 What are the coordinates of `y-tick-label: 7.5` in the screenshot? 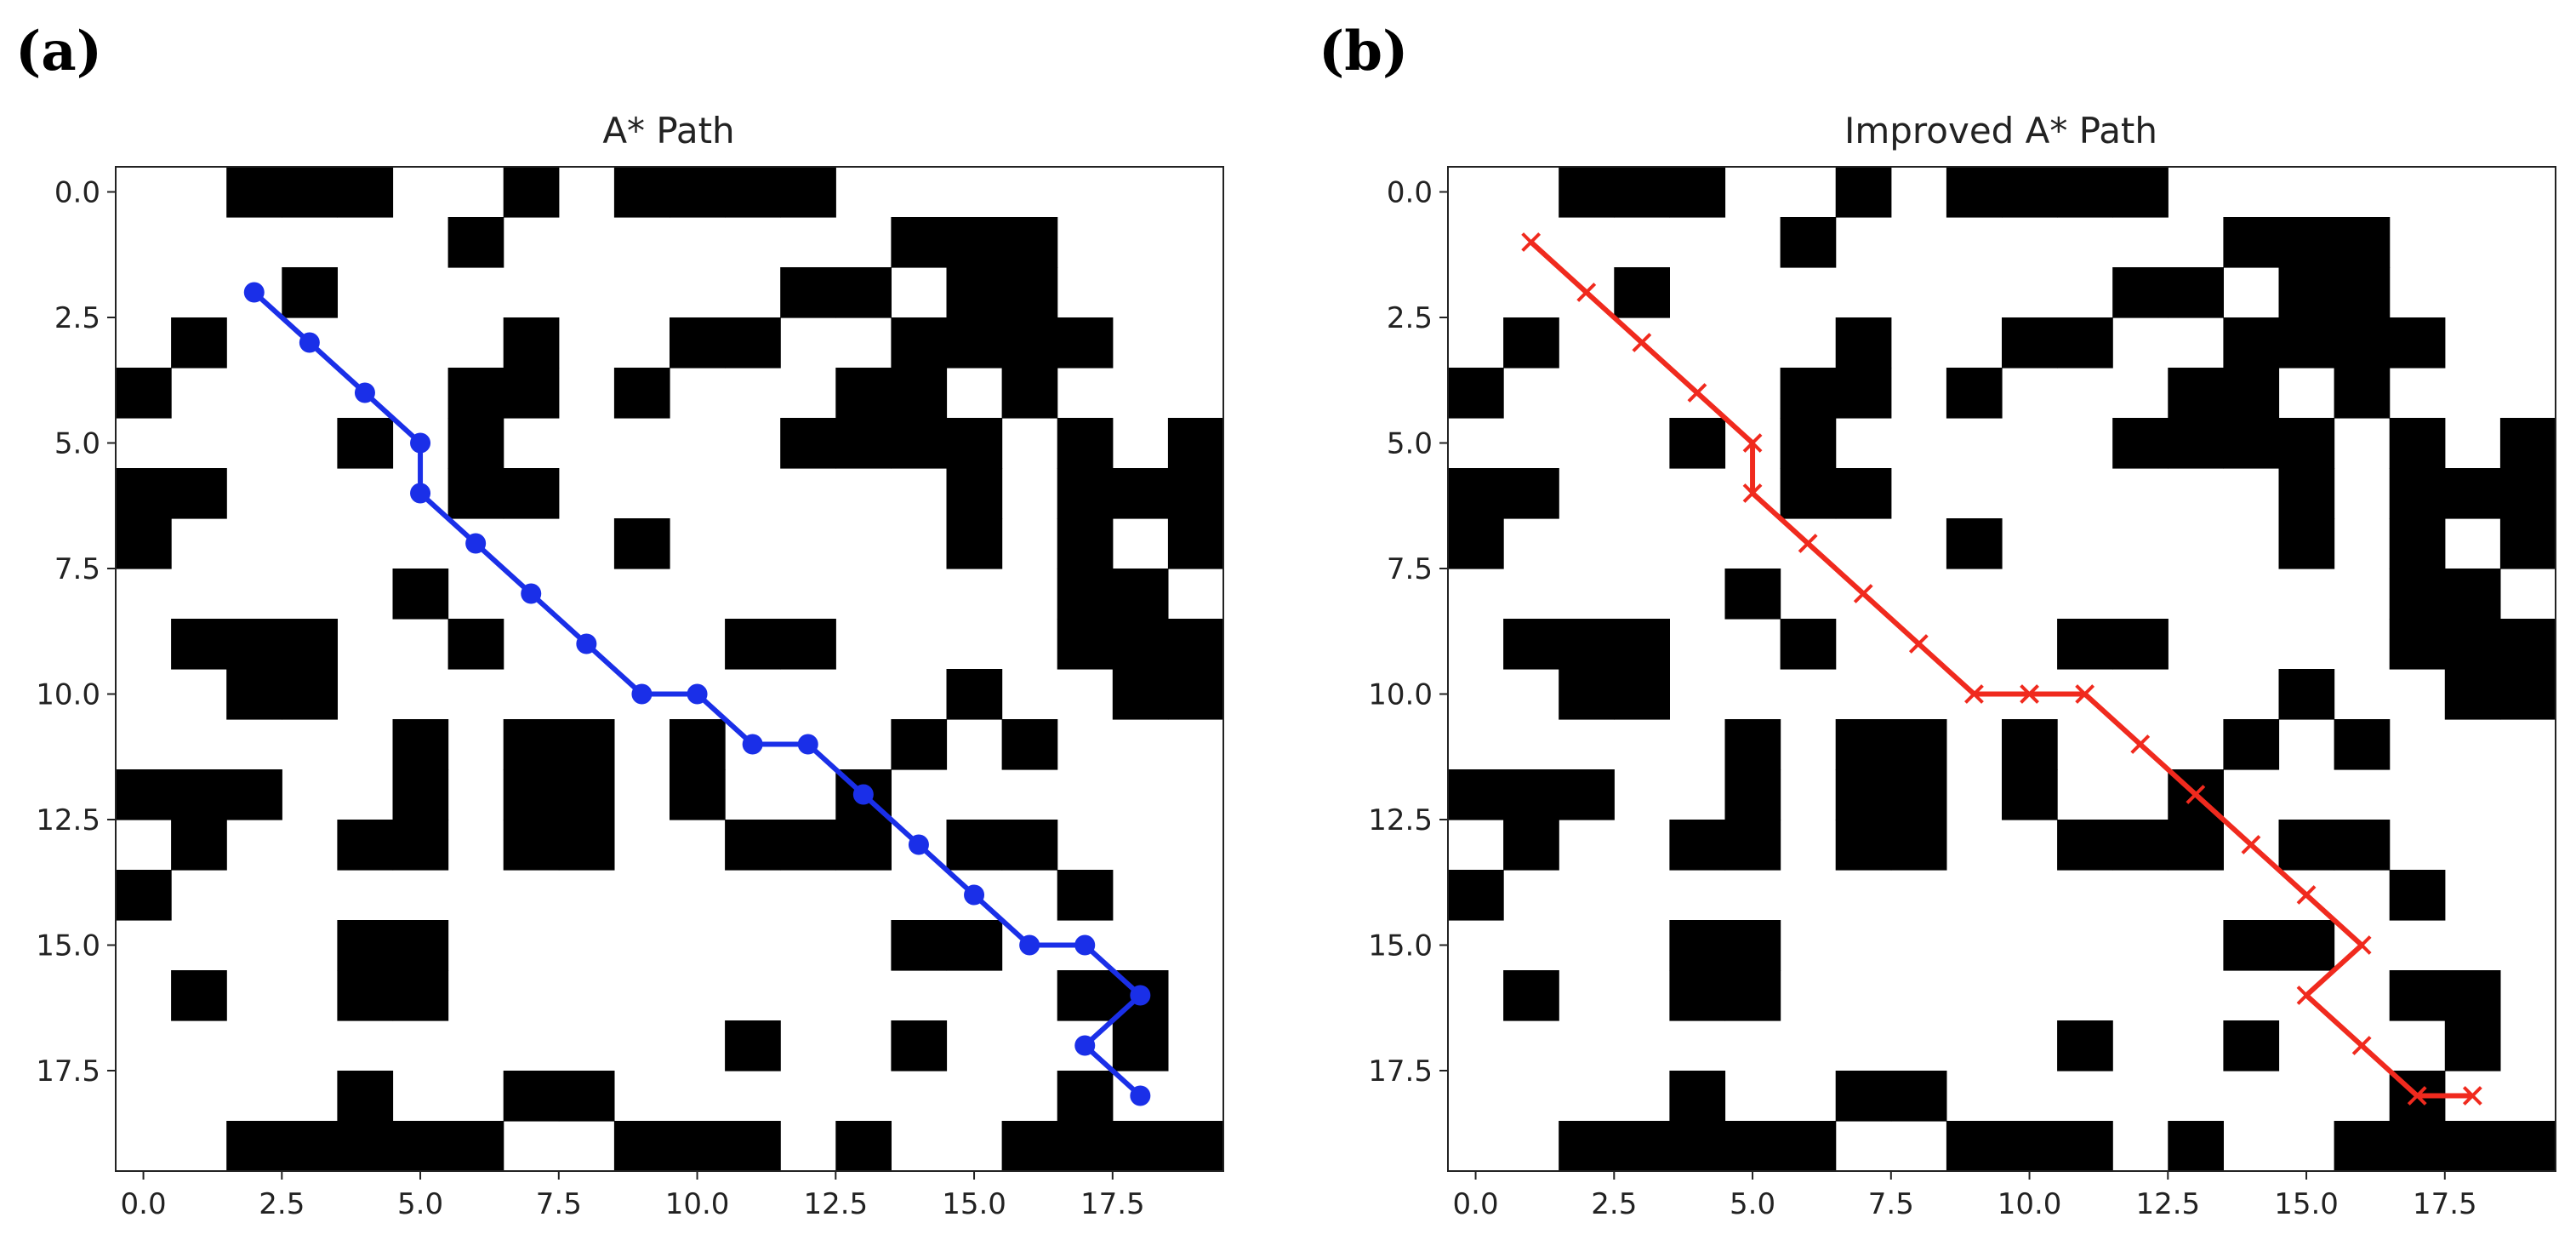 It's located at (1410, 569).